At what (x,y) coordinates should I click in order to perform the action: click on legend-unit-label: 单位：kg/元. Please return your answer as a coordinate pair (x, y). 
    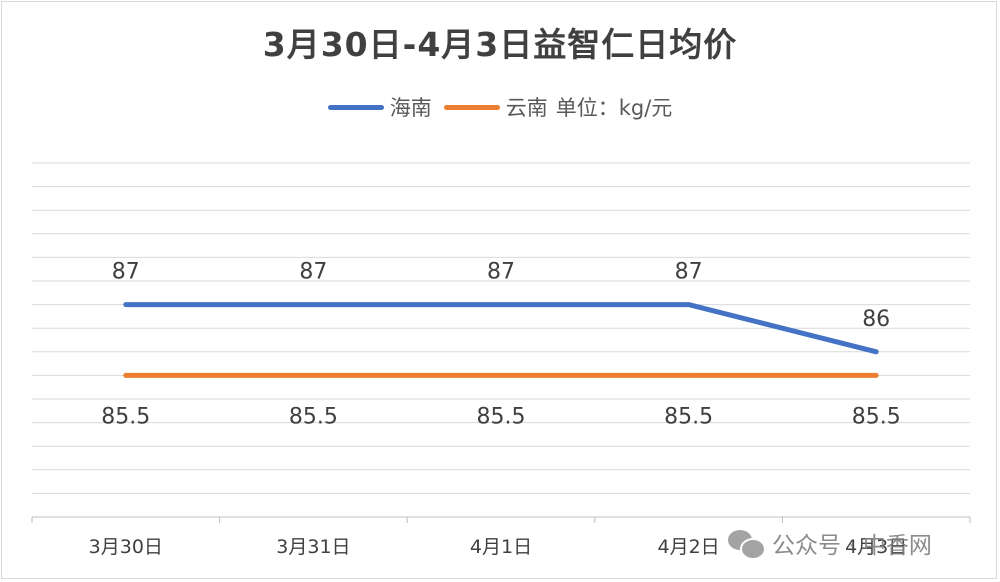
    Looking at the image, I should click on (614, 108).